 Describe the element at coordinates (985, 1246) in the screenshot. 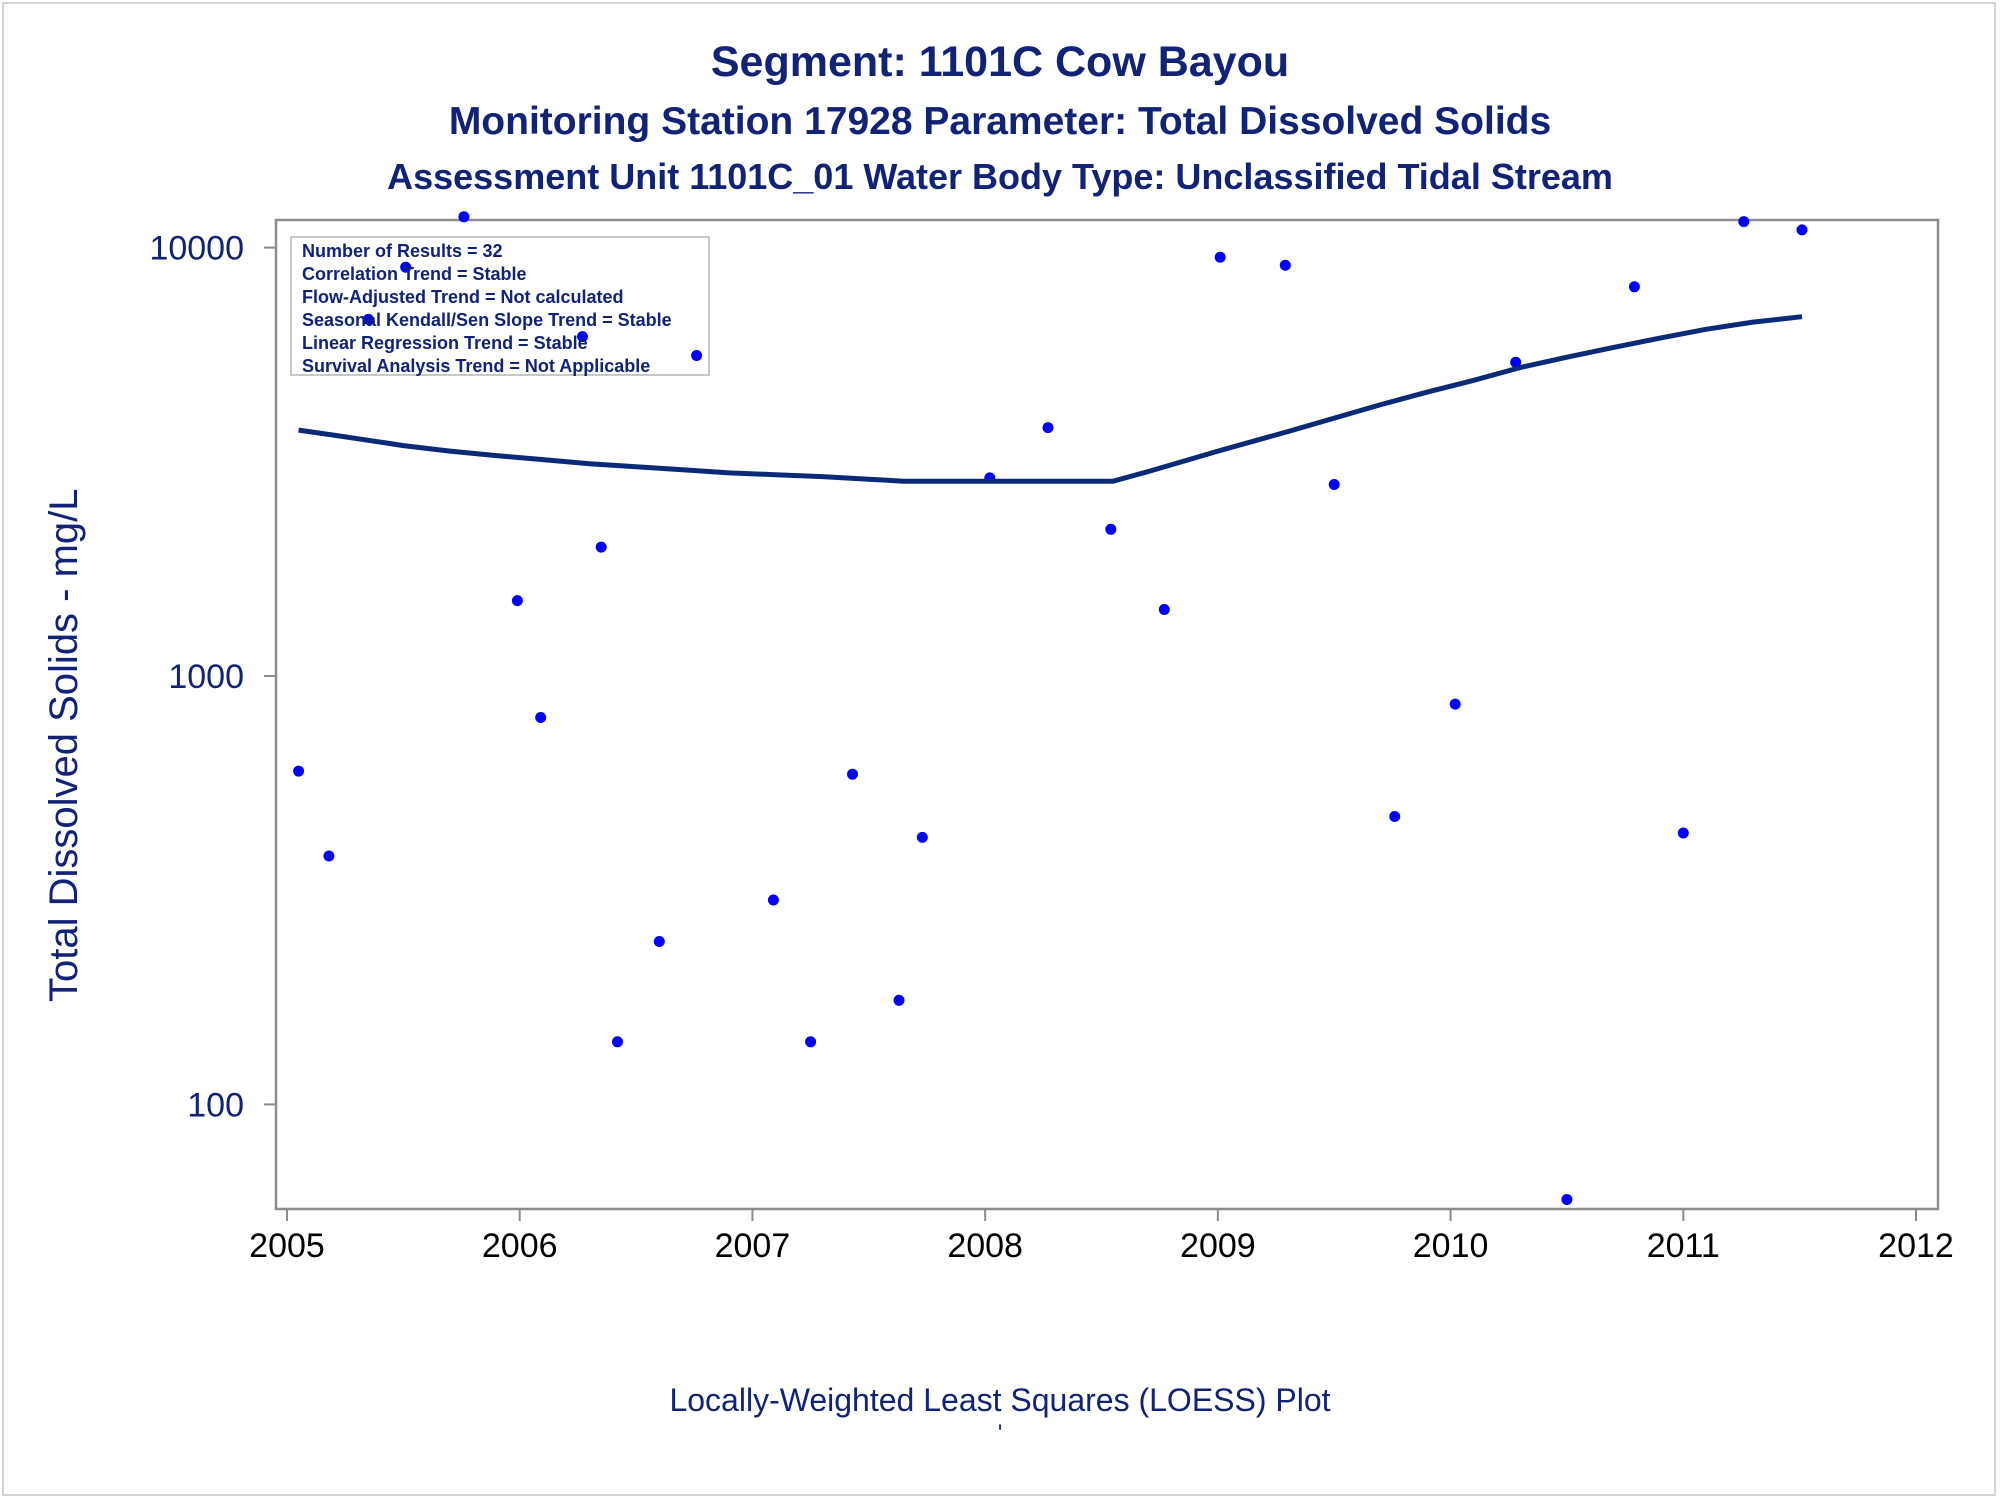

I see `x-tick-label: 2008` at that location.